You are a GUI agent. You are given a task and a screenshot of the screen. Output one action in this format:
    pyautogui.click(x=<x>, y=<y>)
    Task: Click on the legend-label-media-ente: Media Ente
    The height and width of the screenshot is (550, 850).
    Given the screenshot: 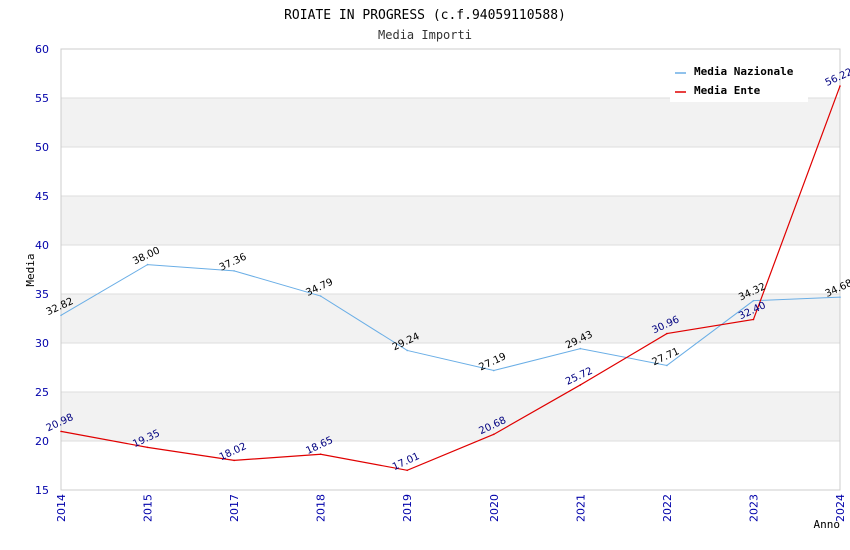 What is the action you would take?
    pyautogui.click(x=727, y=90)
    